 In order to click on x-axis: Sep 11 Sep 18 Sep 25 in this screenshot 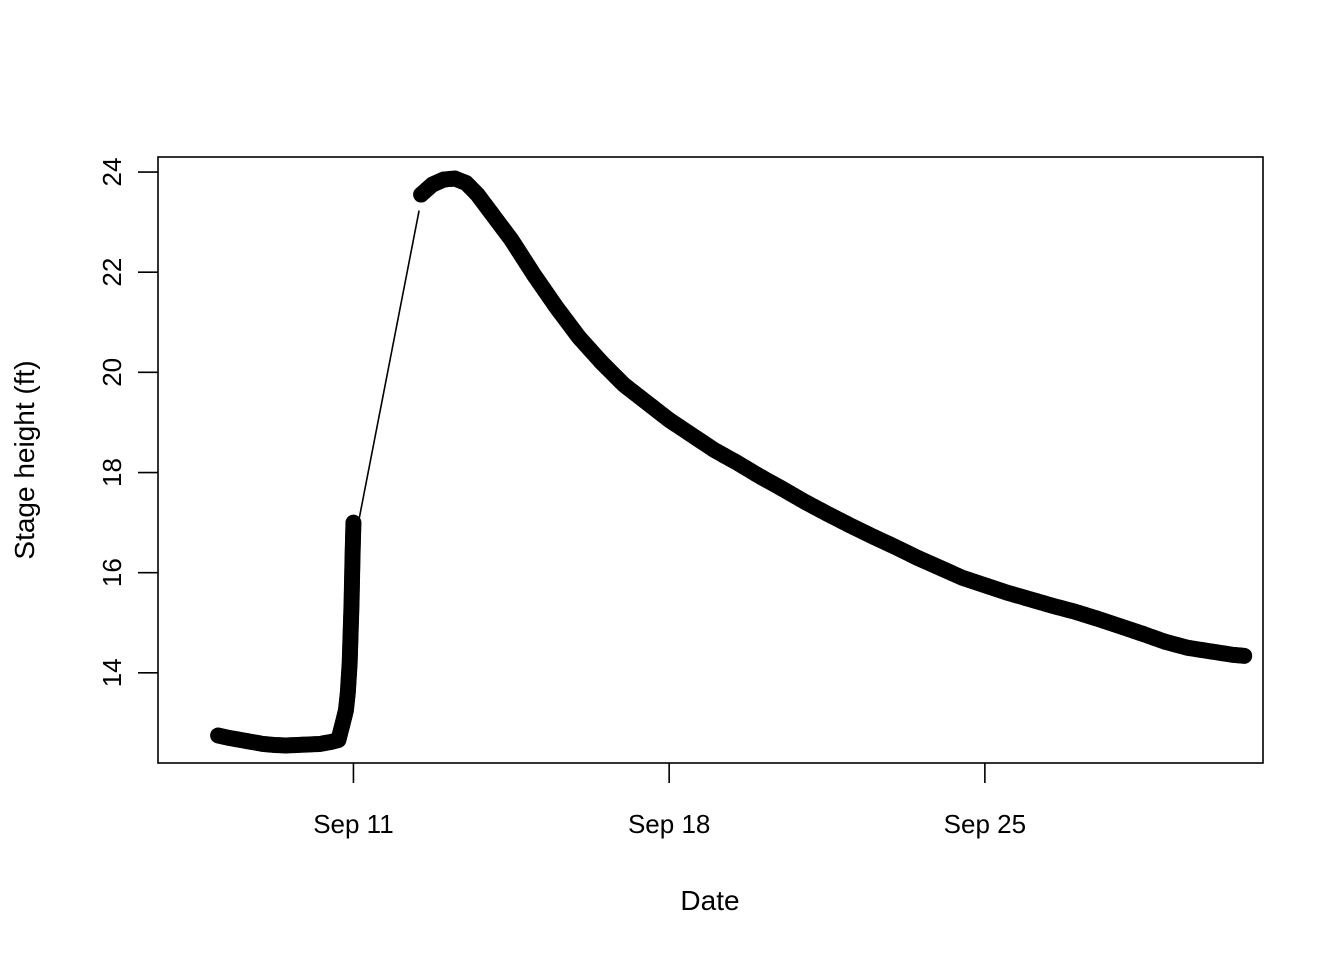, I will do `click(669, 801)`.